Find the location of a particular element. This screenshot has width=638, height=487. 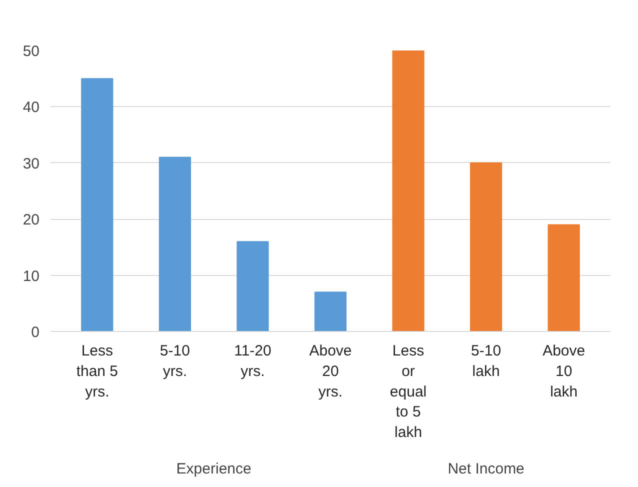

x-tick-label: 11-20 yrs. is located at coordinates (253, 361).